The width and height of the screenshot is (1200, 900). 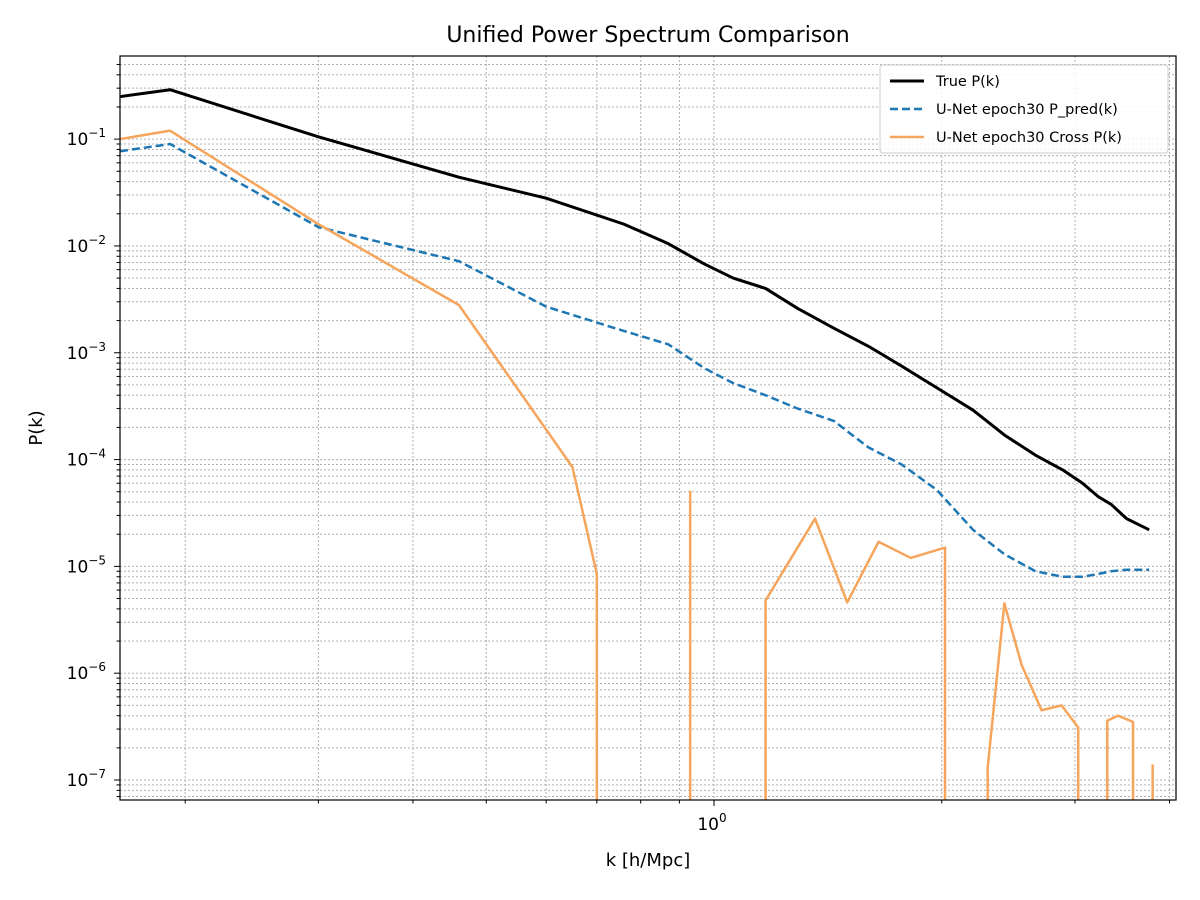 What do you see at coordinates (967, 82) in the screenshot?
I see `legend-label: True P(k)` at bounding box center [967, 82].